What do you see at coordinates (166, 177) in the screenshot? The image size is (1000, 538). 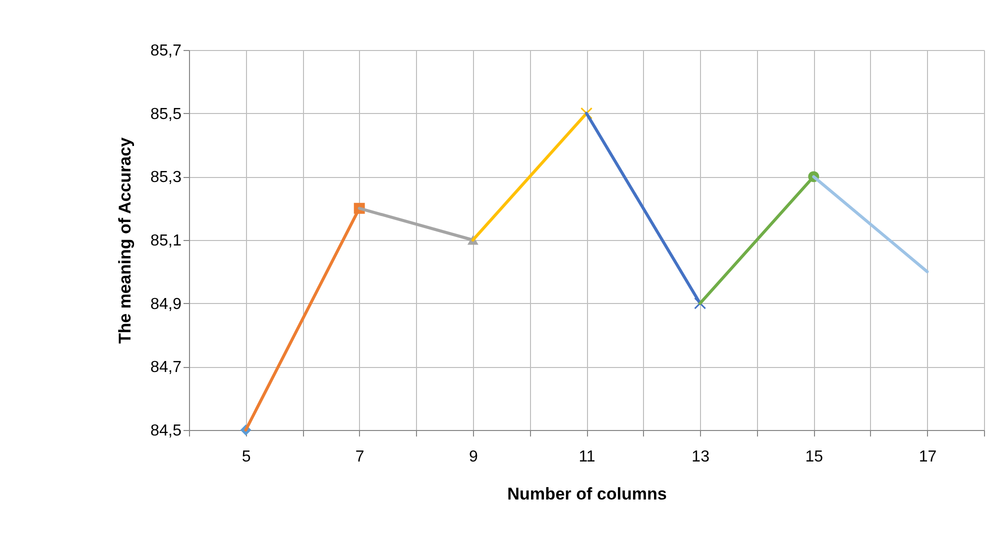 I see `y-tick-label: 85,3` at bounding box center [166, 177].